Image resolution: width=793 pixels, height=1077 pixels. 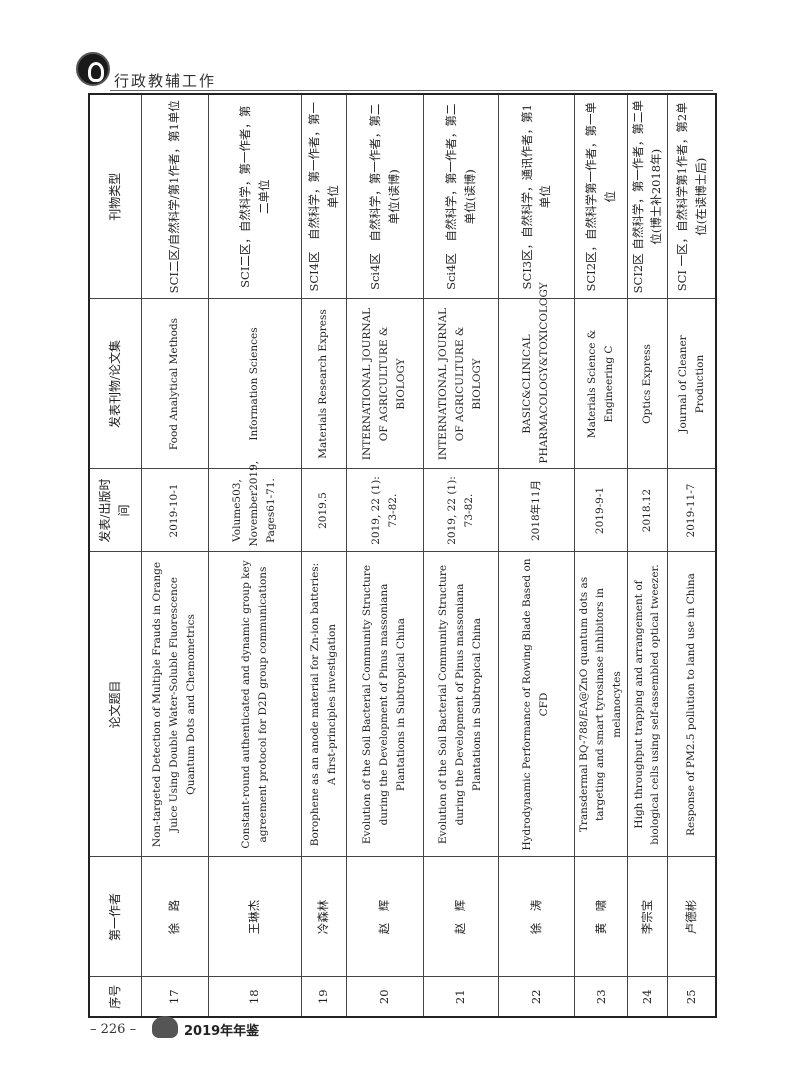 What do you see at coordinates (647, 384) in the screenshot?
I see `cell-journal: Optics Express` at bounding box center [647, 384].